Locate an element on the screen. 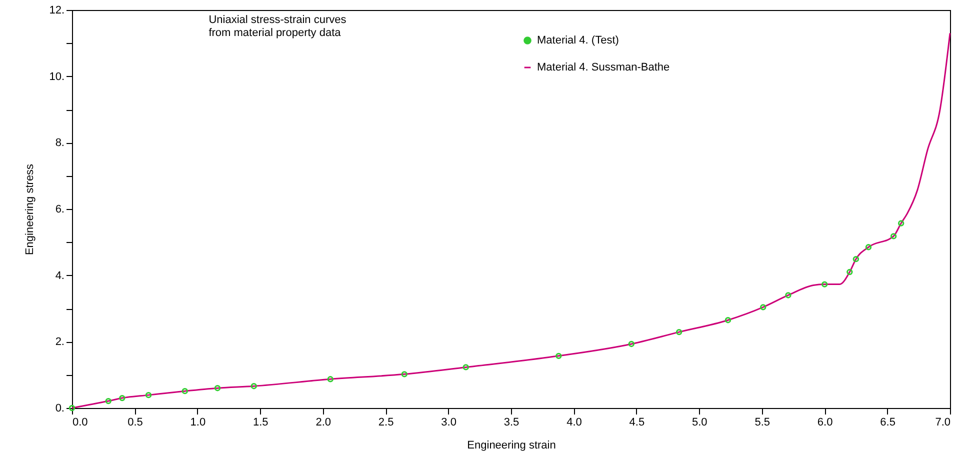  x-tick-label: 7.0 is located at coordinates (942, 422).